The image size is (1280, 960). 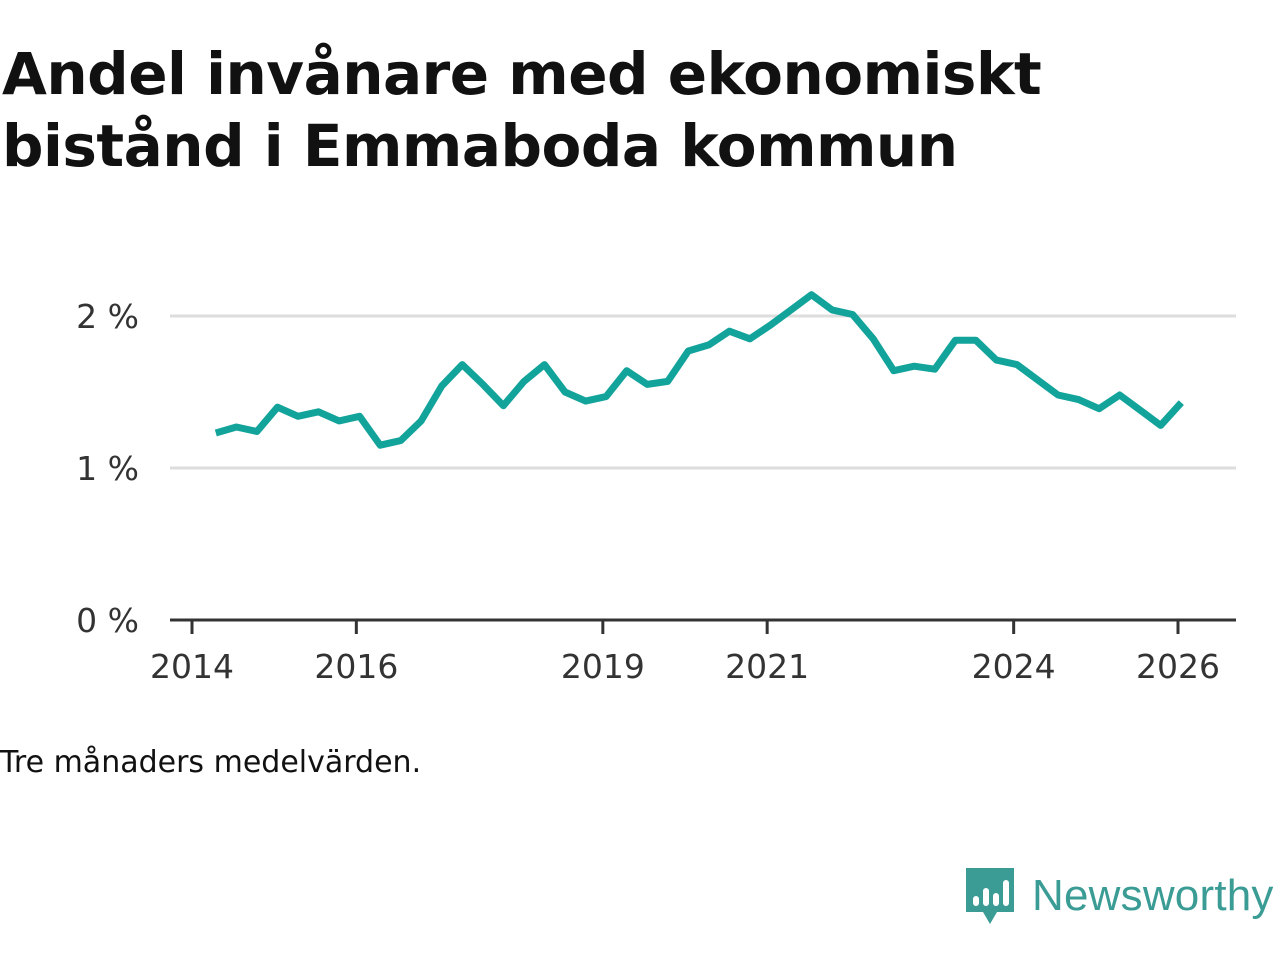 I want to click on newsworthy-logo-icon, so click(x=990, y=896).